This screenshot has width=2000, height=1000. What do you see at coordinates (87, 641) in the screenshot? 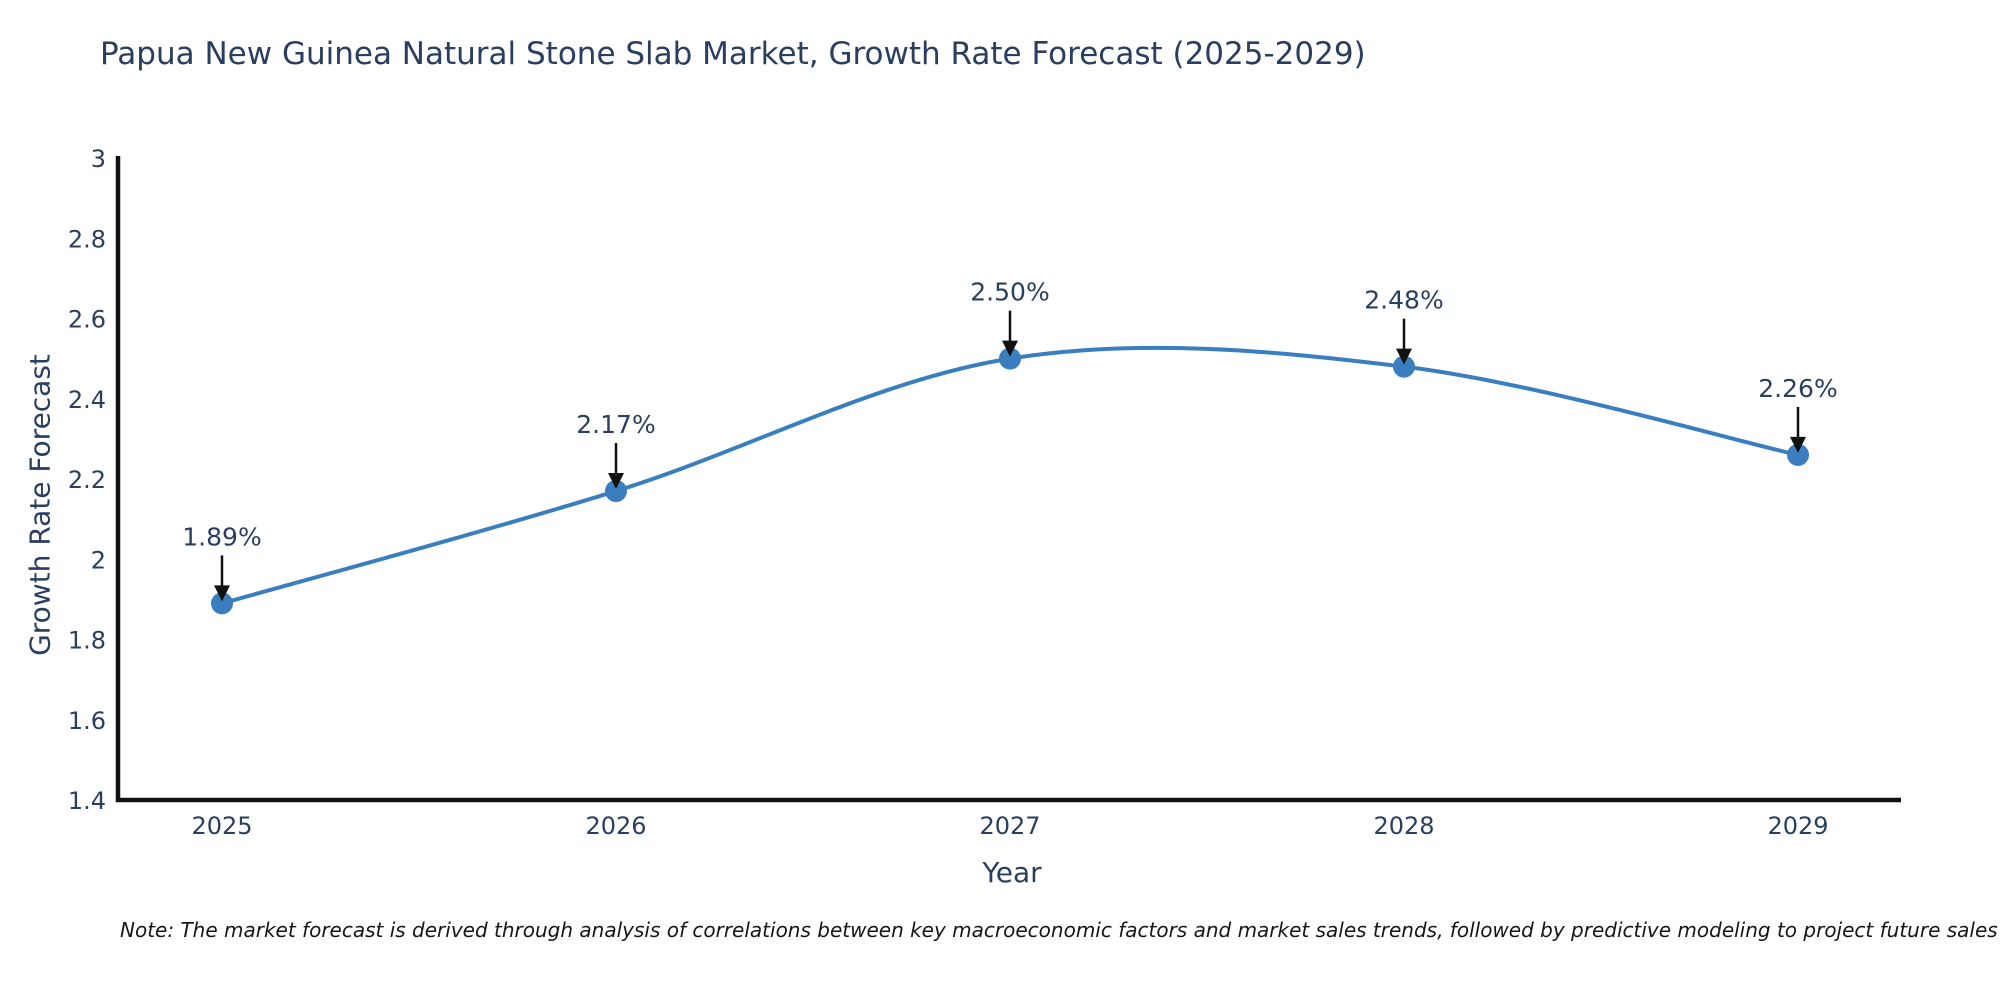
I see `y-tick-label: 1.8` at bounding box center [87, 641].